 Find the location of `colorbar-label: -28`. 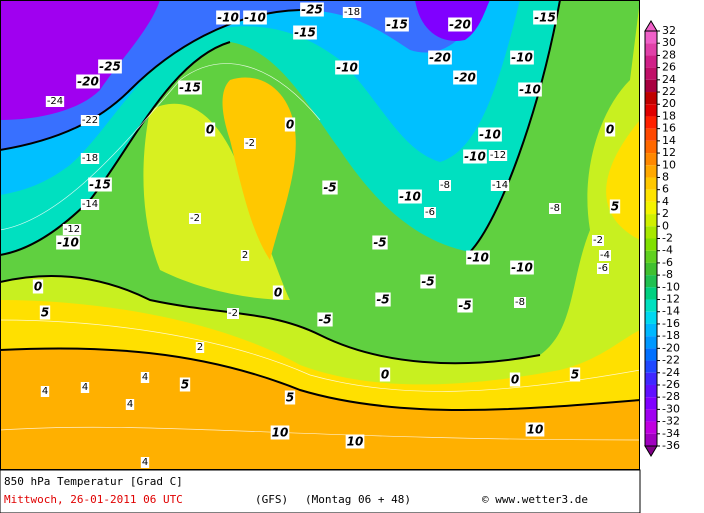

colorbar-label: -28 is located at coordinates (671, 396).